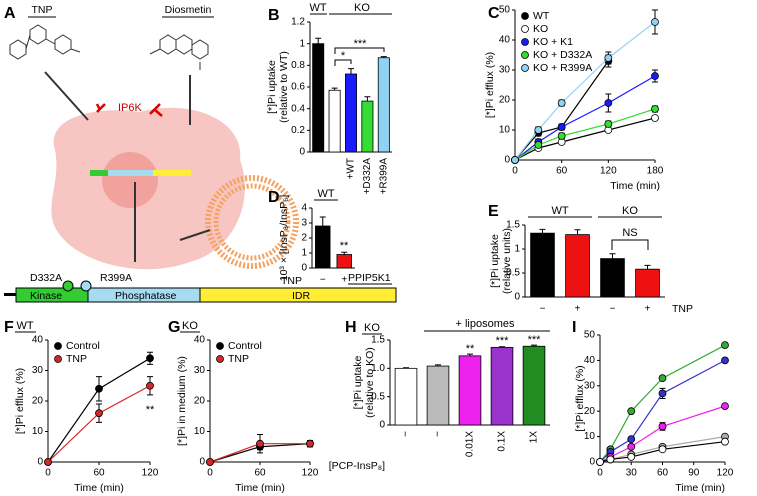  What do you see at coordinates (378, 368) in the screenshot?
I see `y-tick-label: 1.0` at bounding box center [378, 368].